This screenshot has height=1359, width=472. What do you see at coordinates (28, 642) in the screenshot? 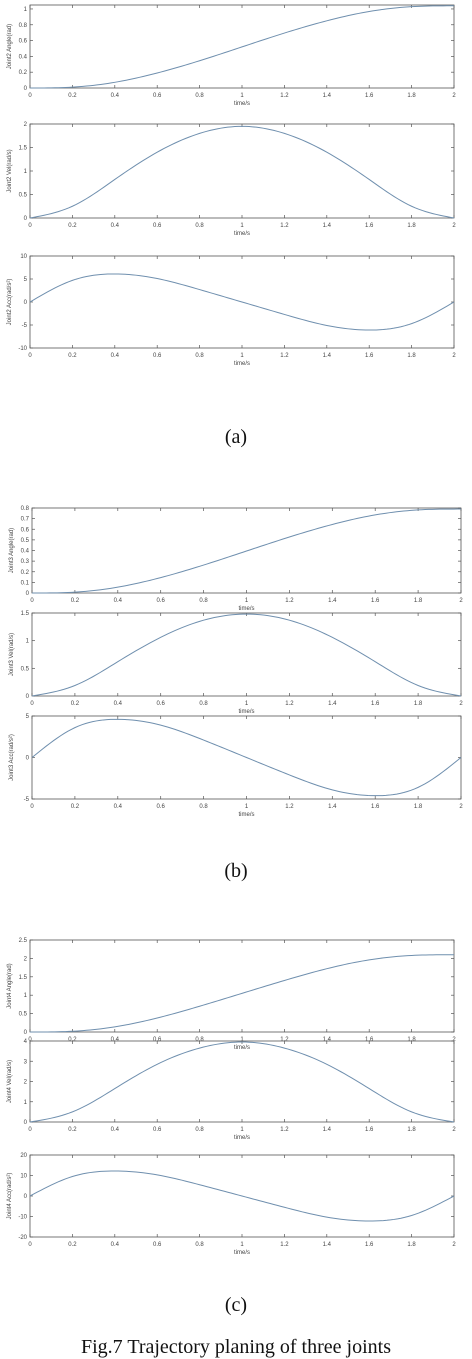
I see `chart-b-2-ytick-label: 1` at bounding box center [28, 642].